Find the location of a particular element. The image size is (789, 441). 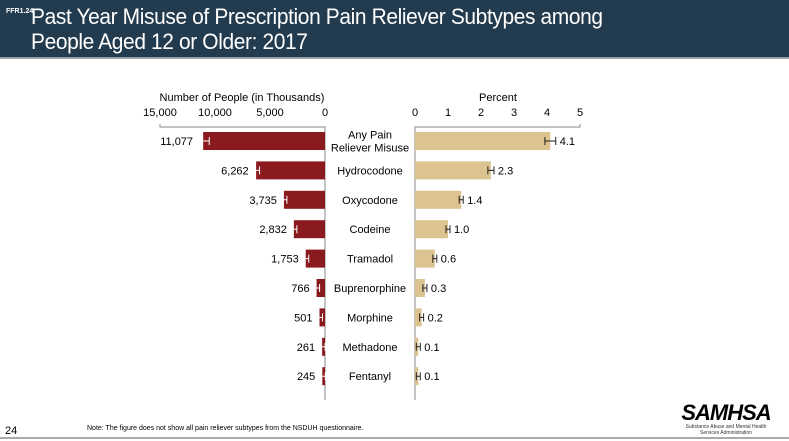

left-data-label: 501 is located at coordinates (303, 318).